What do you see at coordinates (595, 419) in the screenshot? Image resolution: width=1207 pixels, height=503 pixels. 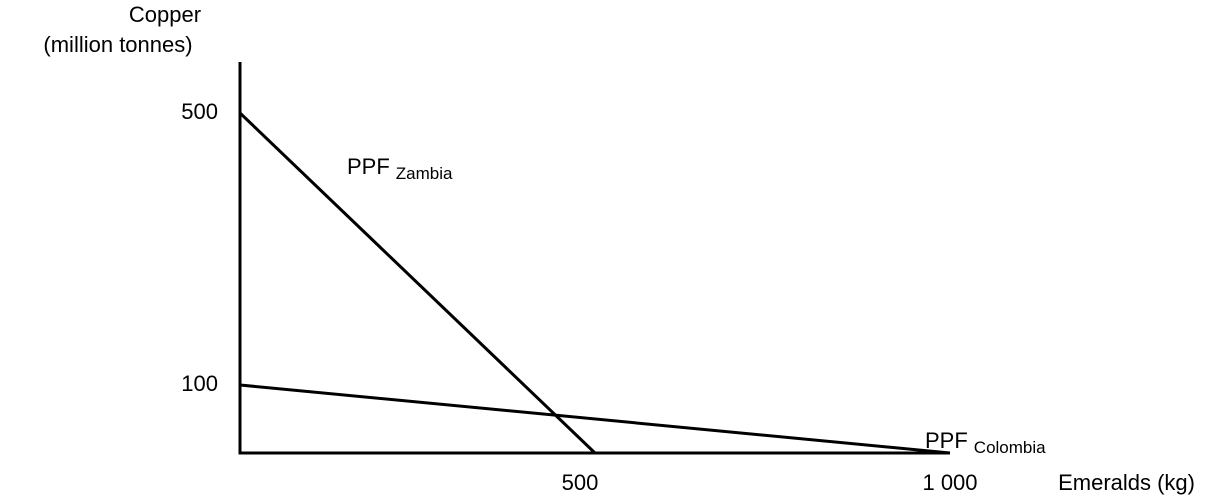 I see `ppf-line` at bounding box center [595, 419].